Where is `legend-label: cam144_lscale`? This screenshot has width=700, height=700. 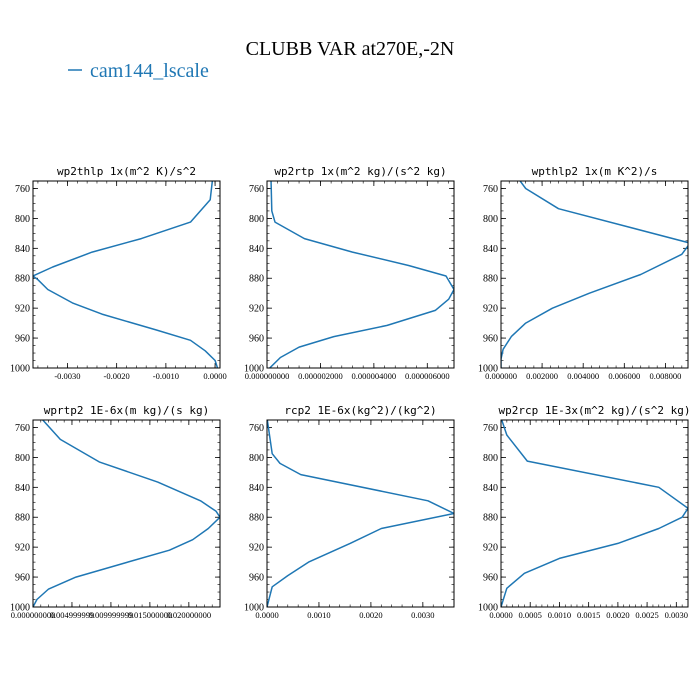
legend-label: cam144_lscale is located at coordinates (149, 71).